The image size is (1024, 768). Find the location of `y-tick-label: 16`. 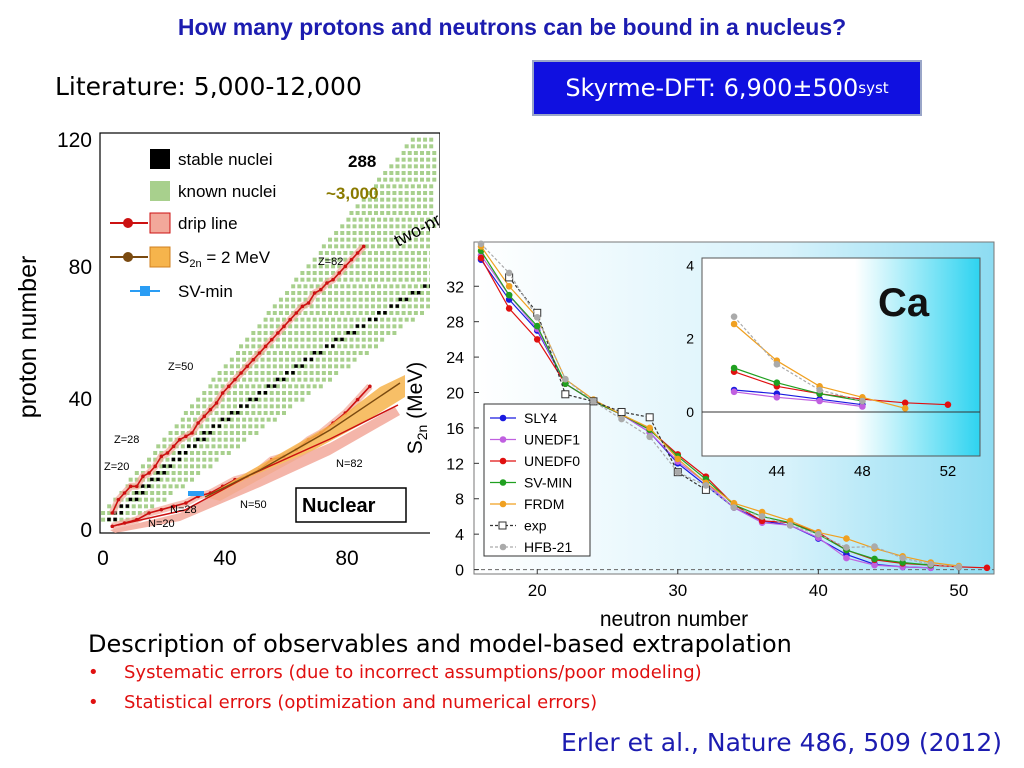

y-tick-label: 16 is located at coordinates (455, 429).